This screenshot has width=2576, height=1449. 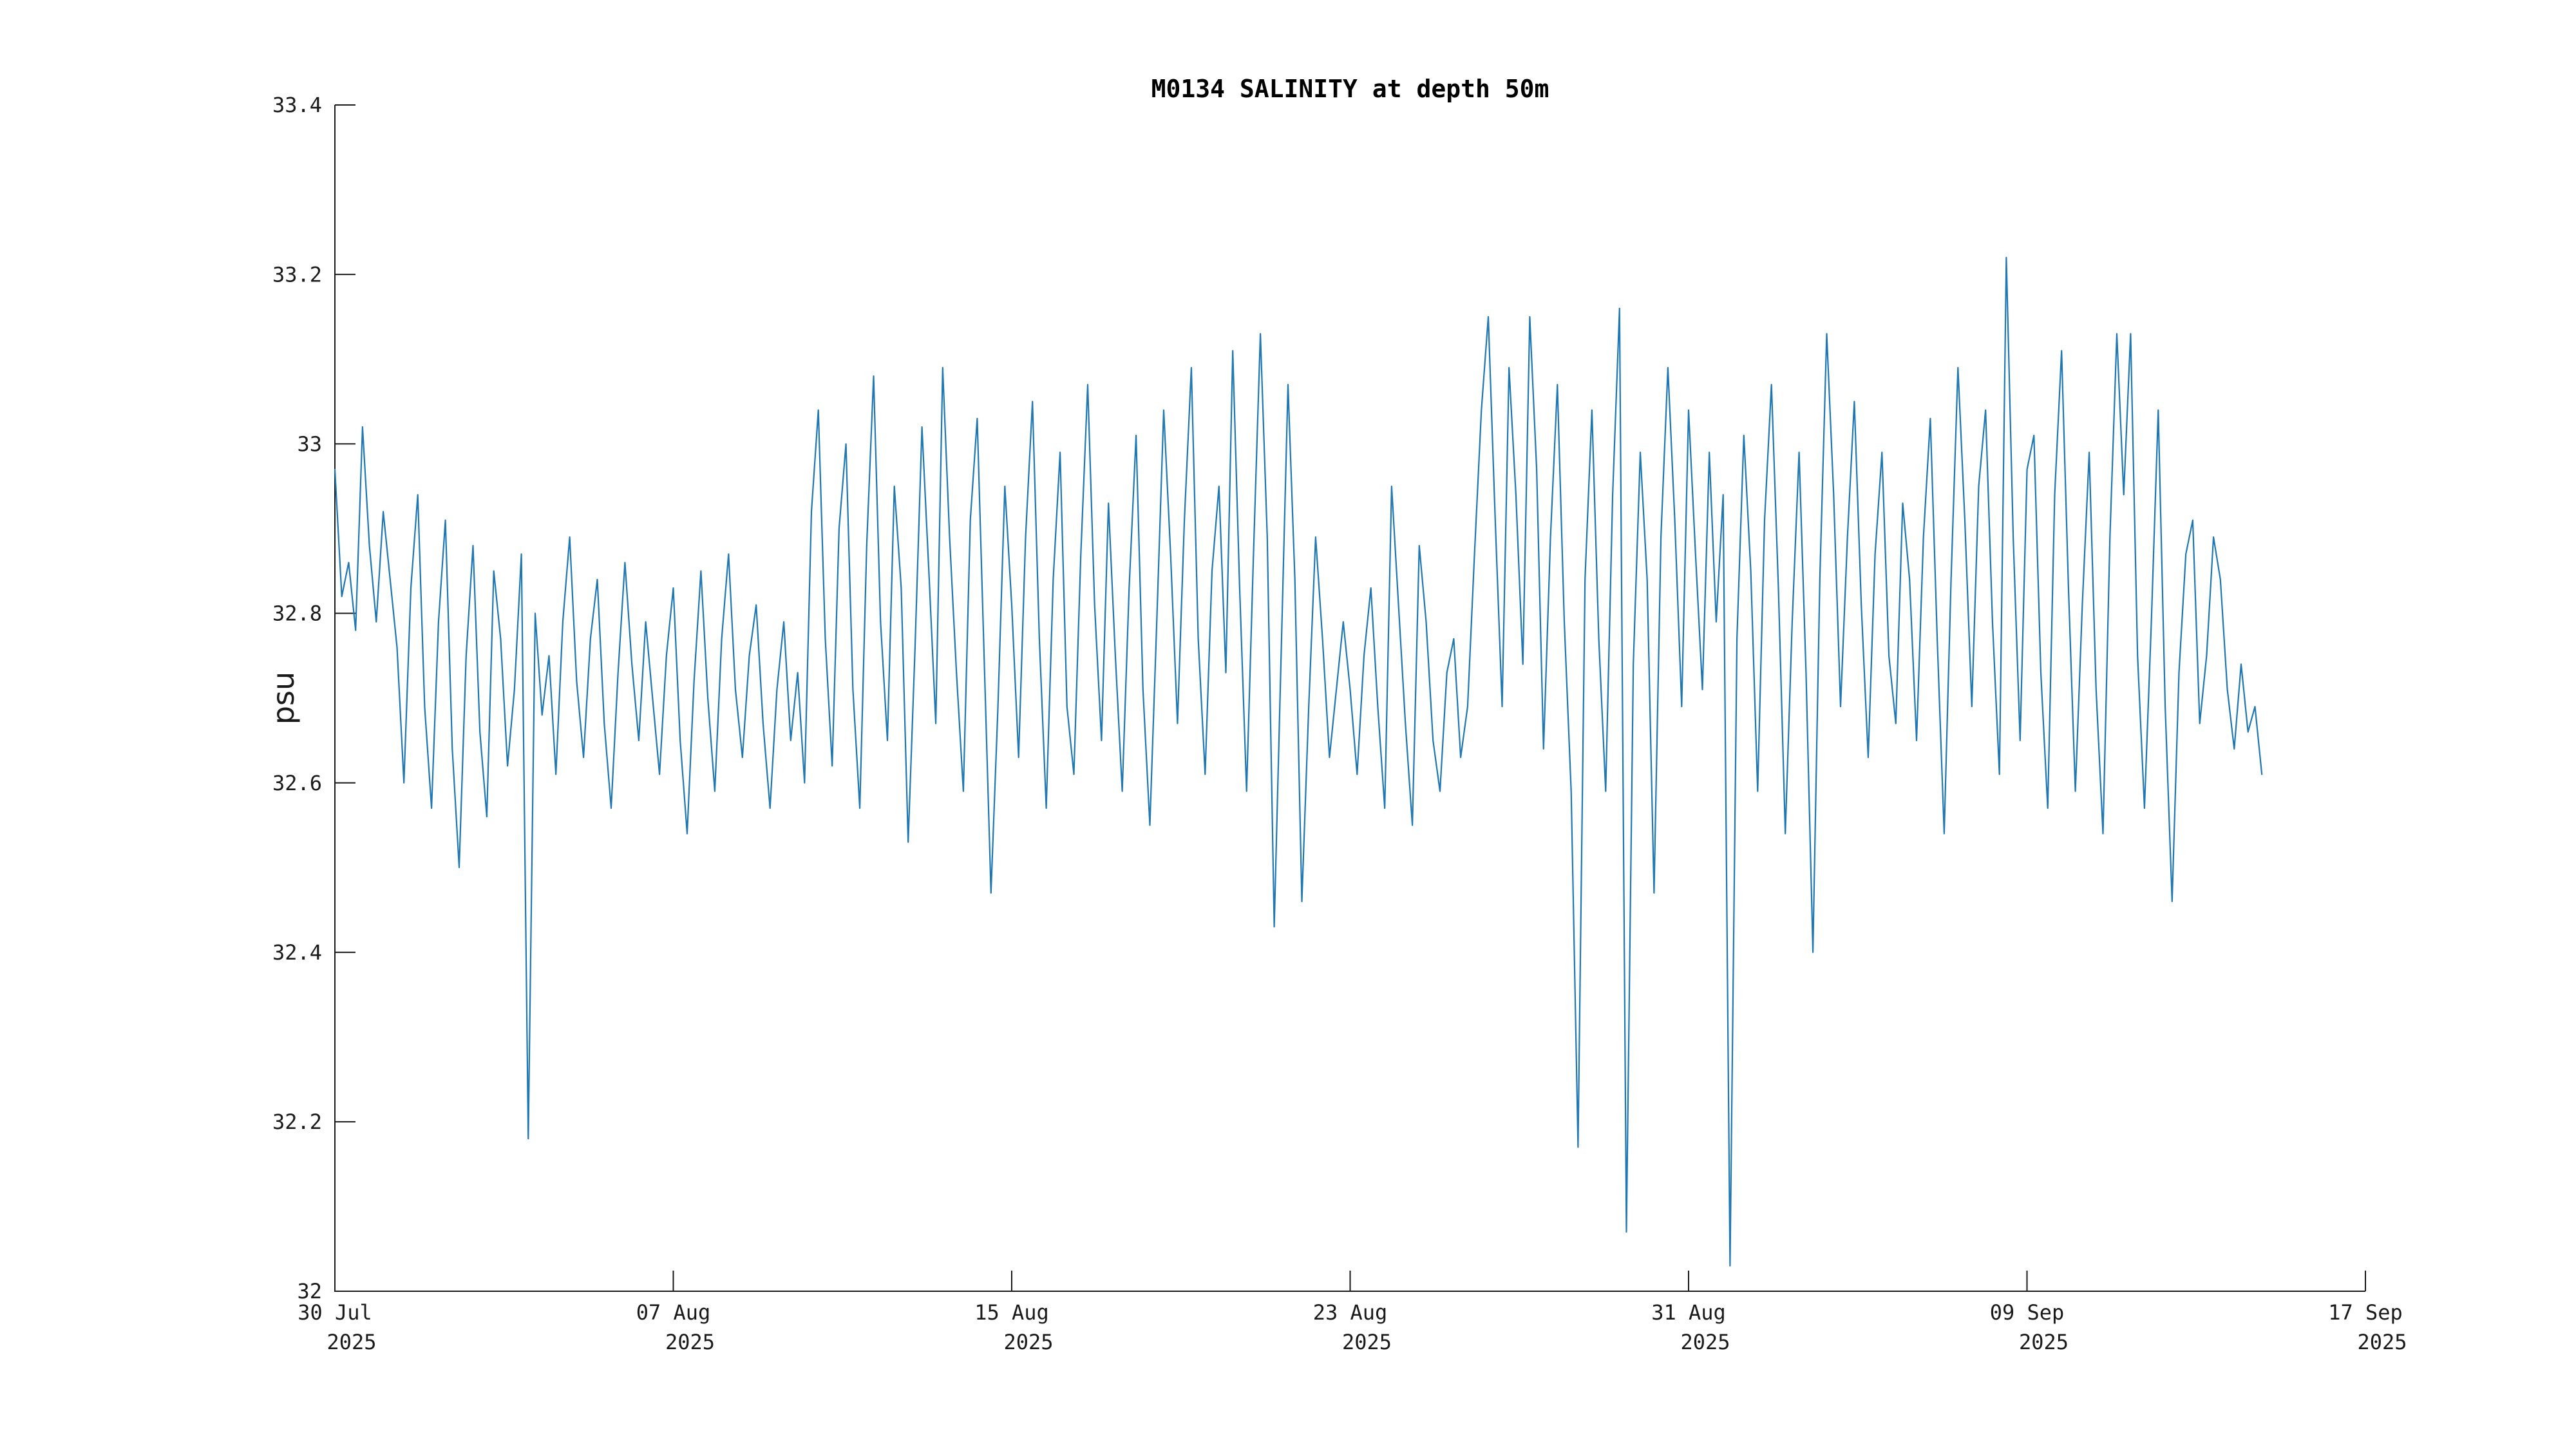 What do you see at coordinates (1350, 89) in the screenshot?
I see `chart-title: M0134 SALINITY at depth 50m` at bounding box center [1350, 89].